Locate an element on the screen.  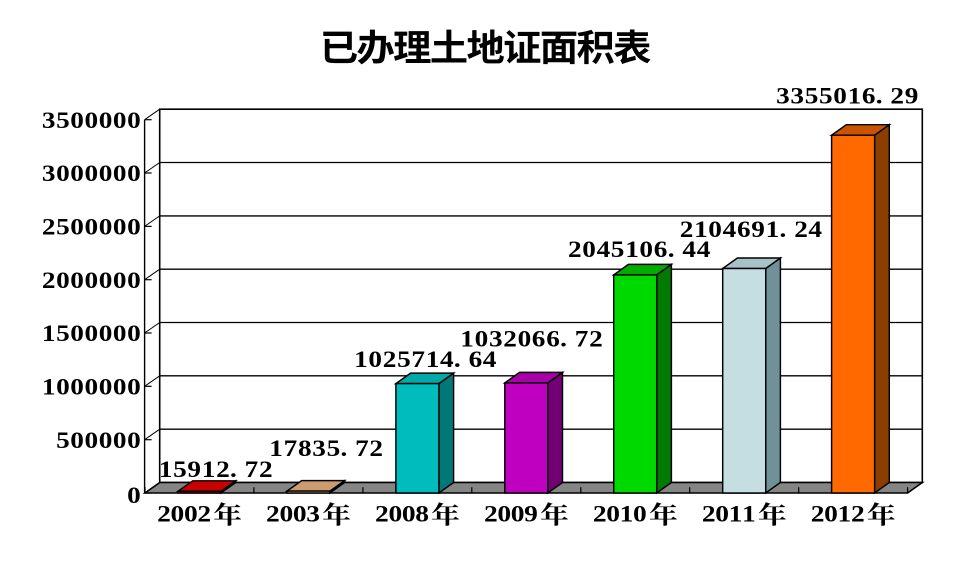
svg-text: 8 is located at coordinates (422, 513).